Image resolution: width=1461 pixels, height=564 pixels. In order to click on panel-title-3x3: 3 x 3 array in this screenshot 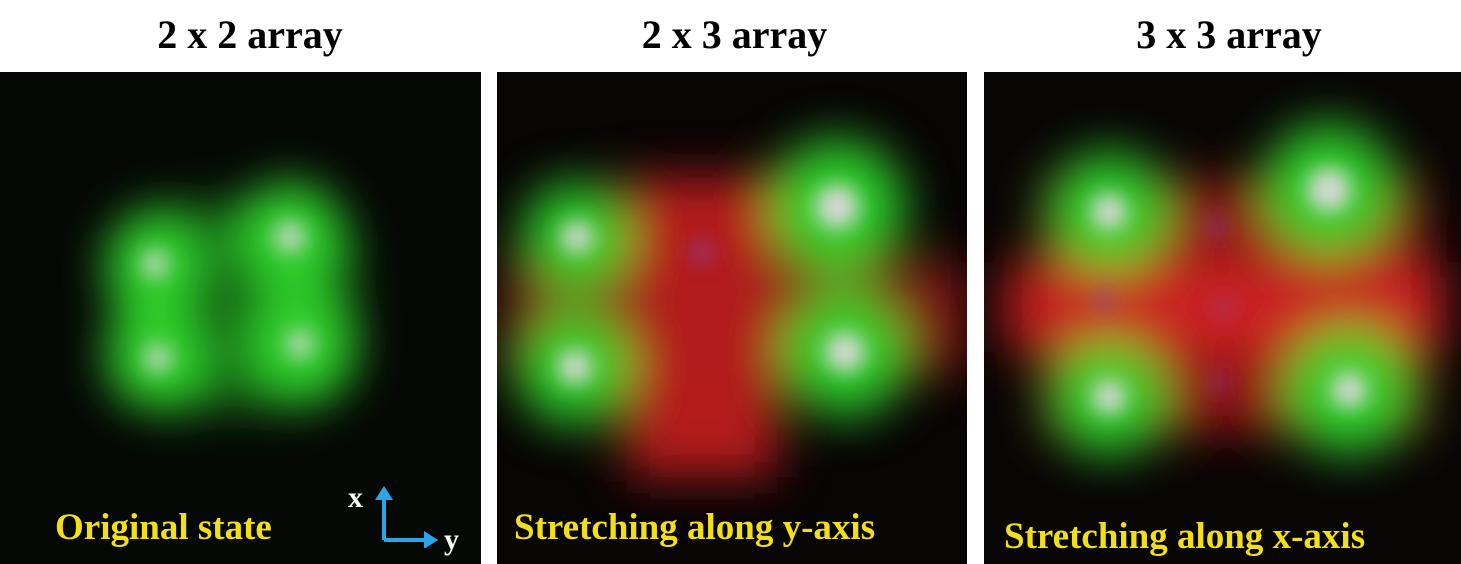, I will do `click(1229, 34)`.